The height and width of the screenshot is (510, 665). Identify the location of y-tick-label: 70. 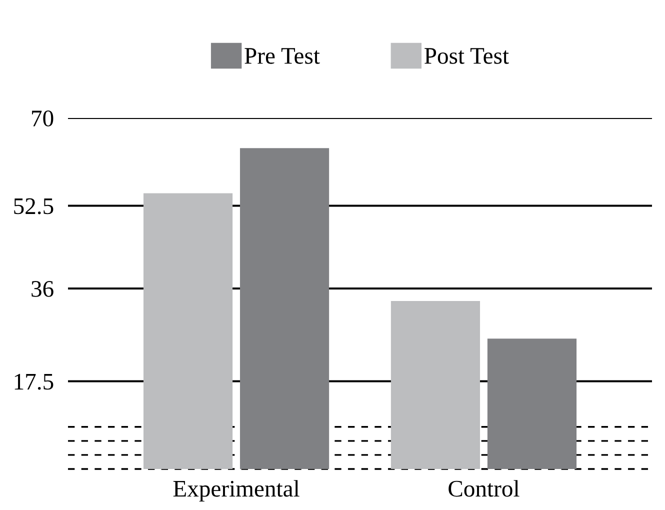
(43, 118).